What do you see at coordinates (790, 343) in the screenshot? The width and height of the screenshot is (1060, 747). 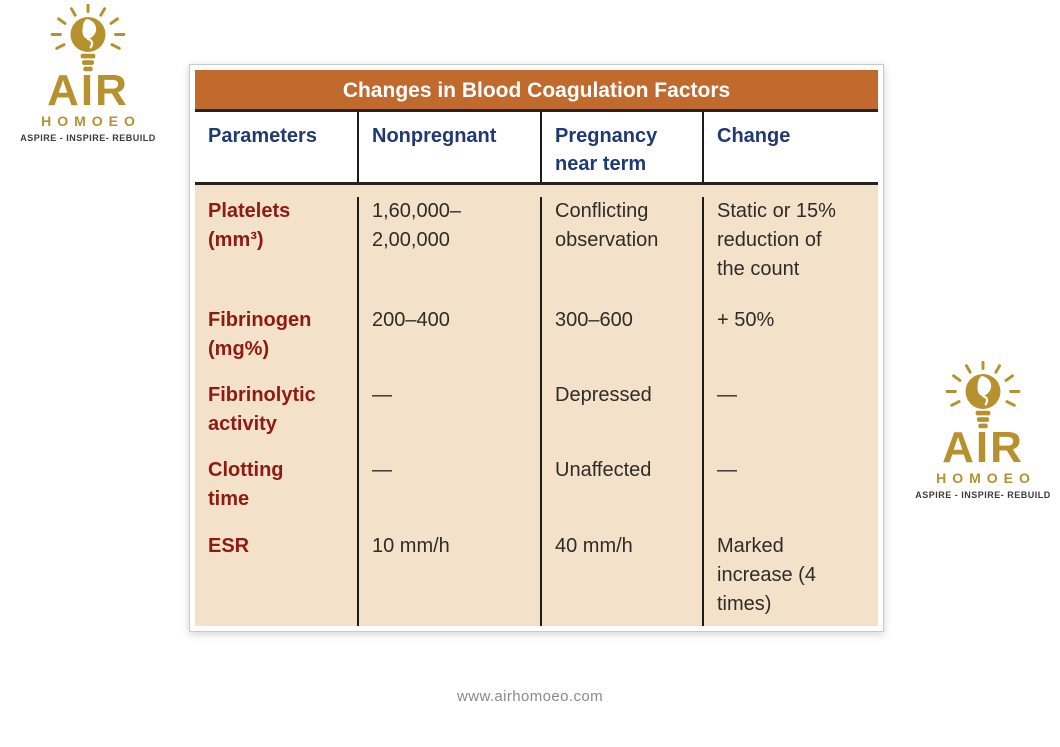 I see `table-cell-value: + 50%` at bounding box center [790, 343].